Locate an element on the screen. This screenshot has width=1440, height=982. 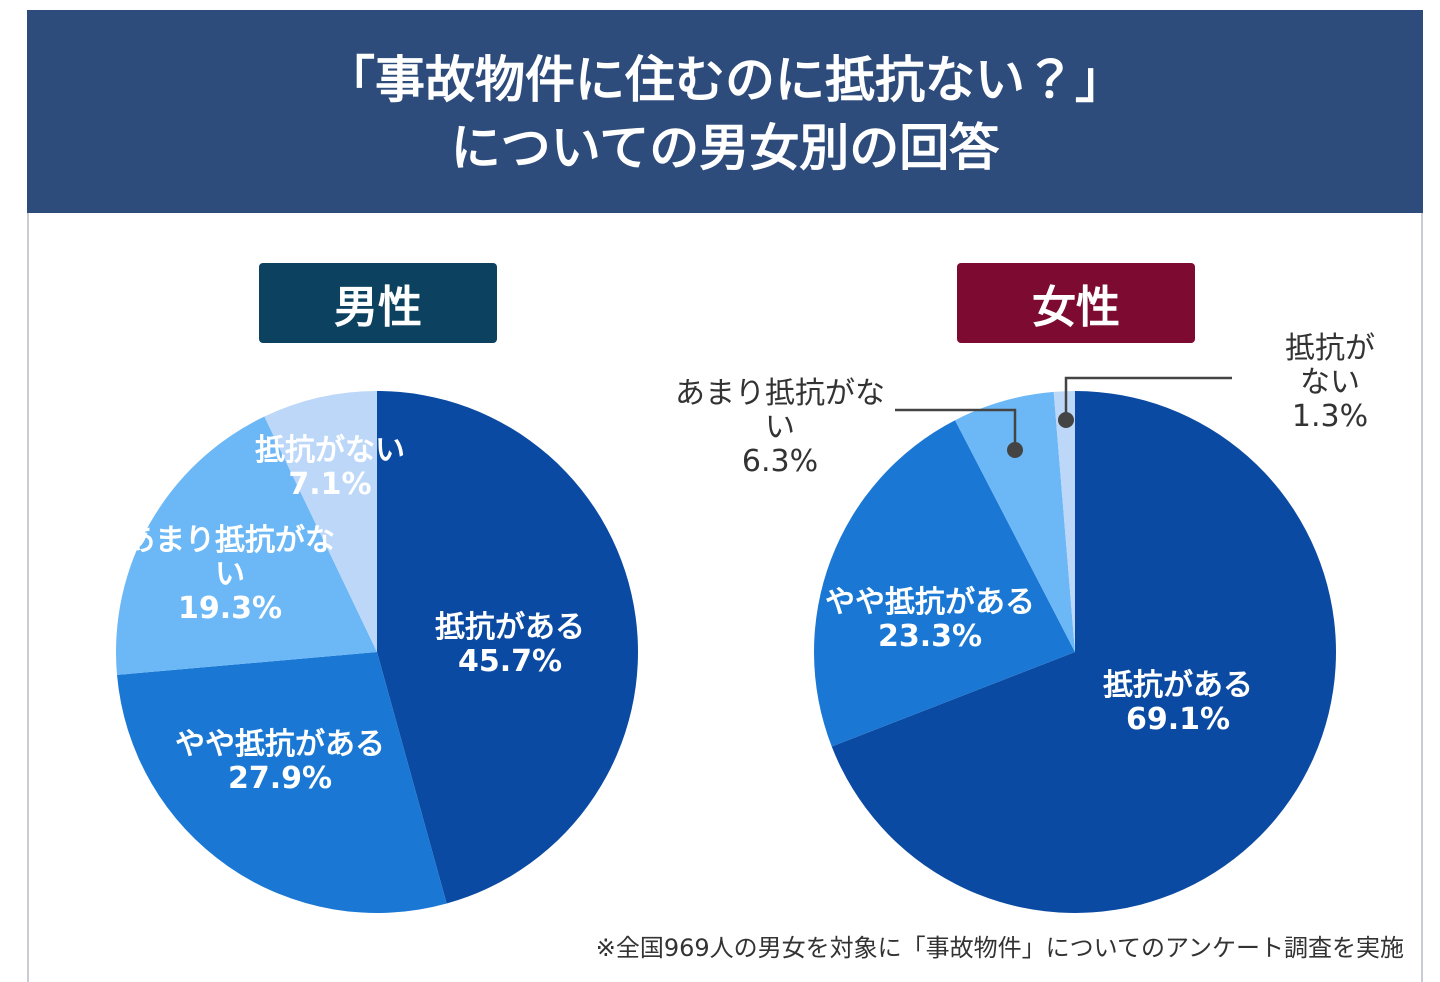
value-label: 7.1% is located at coordinates (330, 484).